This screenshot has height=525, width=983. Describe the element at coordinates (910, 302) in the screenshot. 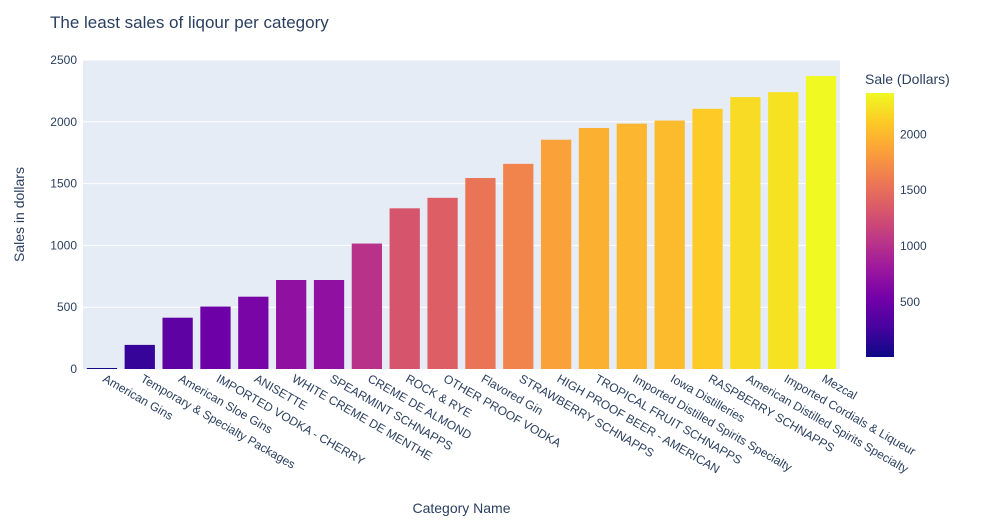

I see `colorbar-tick-label: 500` at that location.